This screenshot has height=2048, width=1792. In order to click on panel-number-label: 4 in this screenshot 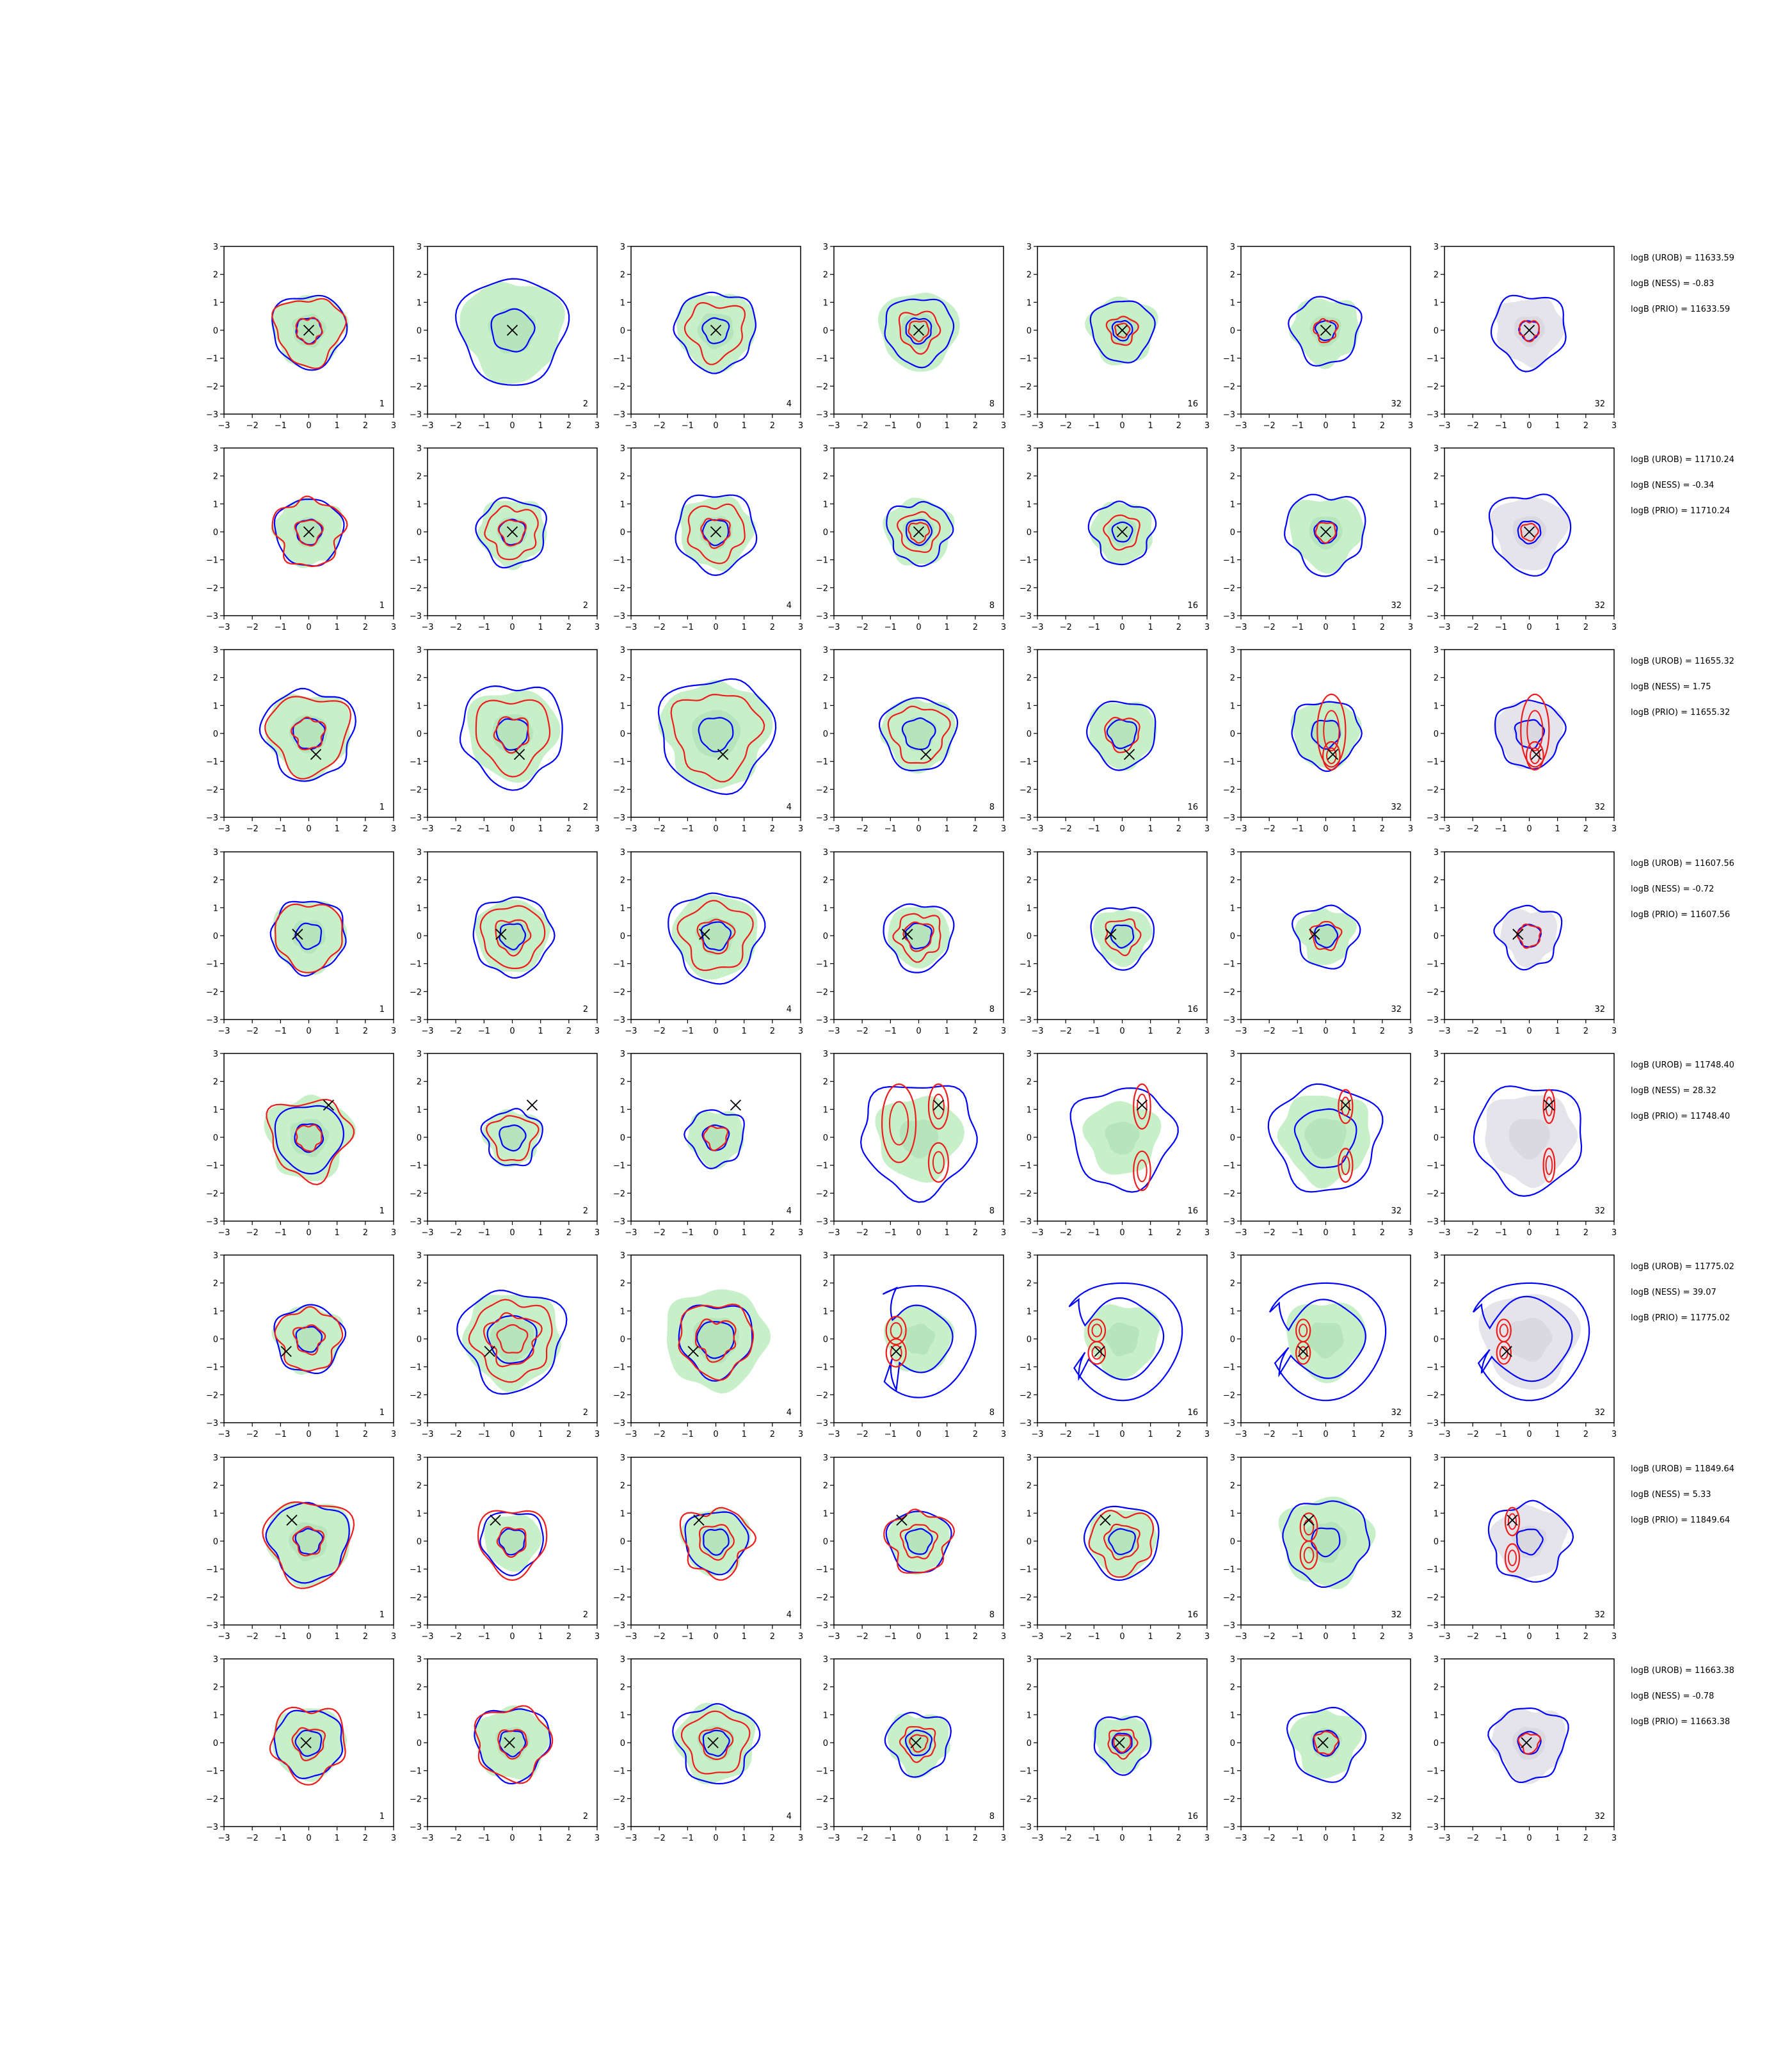, I will do `click(789, 1615)`.